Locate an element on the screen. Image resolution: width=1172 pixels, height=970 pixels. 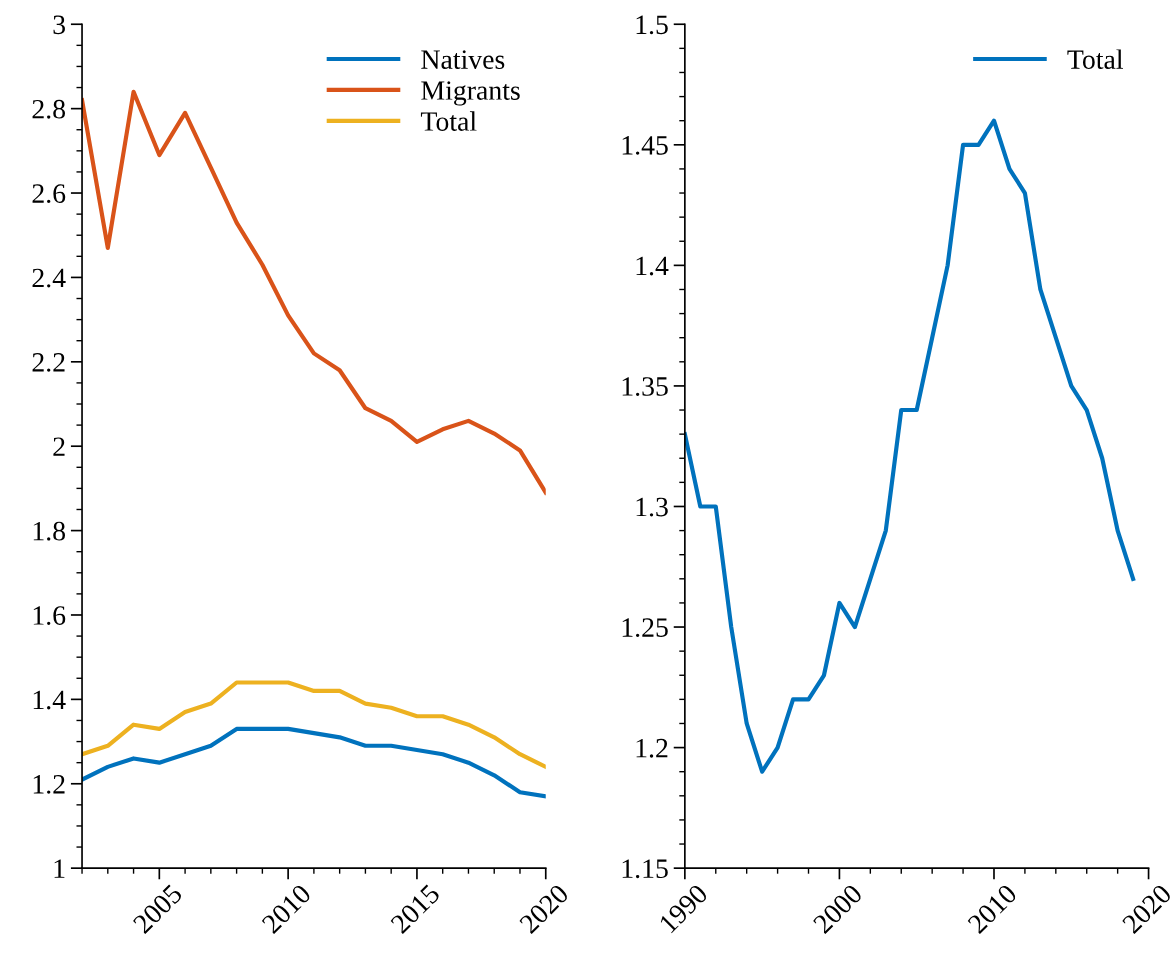
legend-label: Natives is located at coordinates (463, 59).